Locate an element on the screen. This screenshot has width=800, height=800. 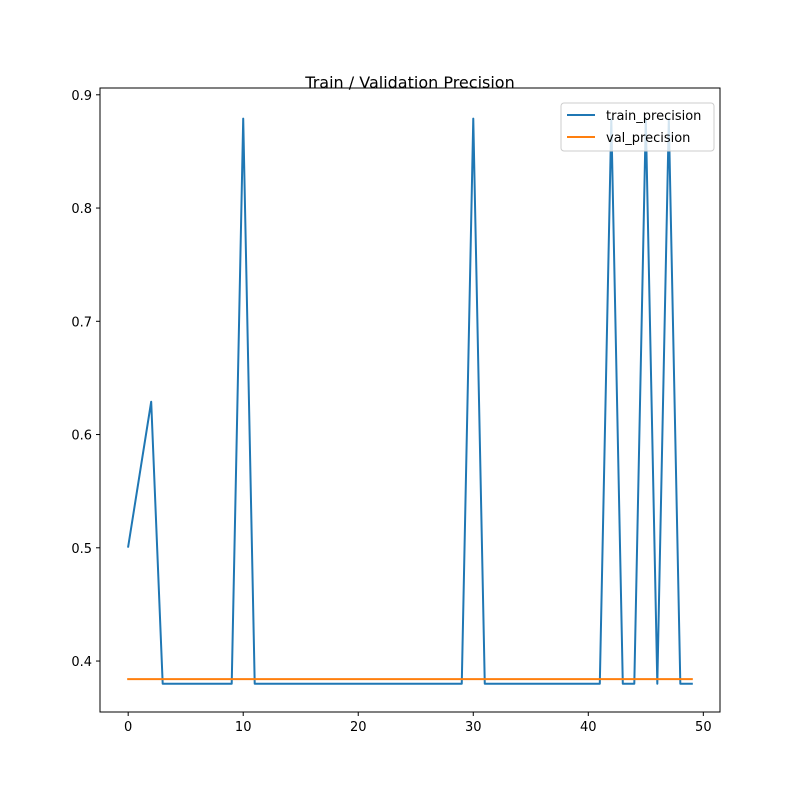
x-tick-label: 50 is located at coordinates (703, 727).